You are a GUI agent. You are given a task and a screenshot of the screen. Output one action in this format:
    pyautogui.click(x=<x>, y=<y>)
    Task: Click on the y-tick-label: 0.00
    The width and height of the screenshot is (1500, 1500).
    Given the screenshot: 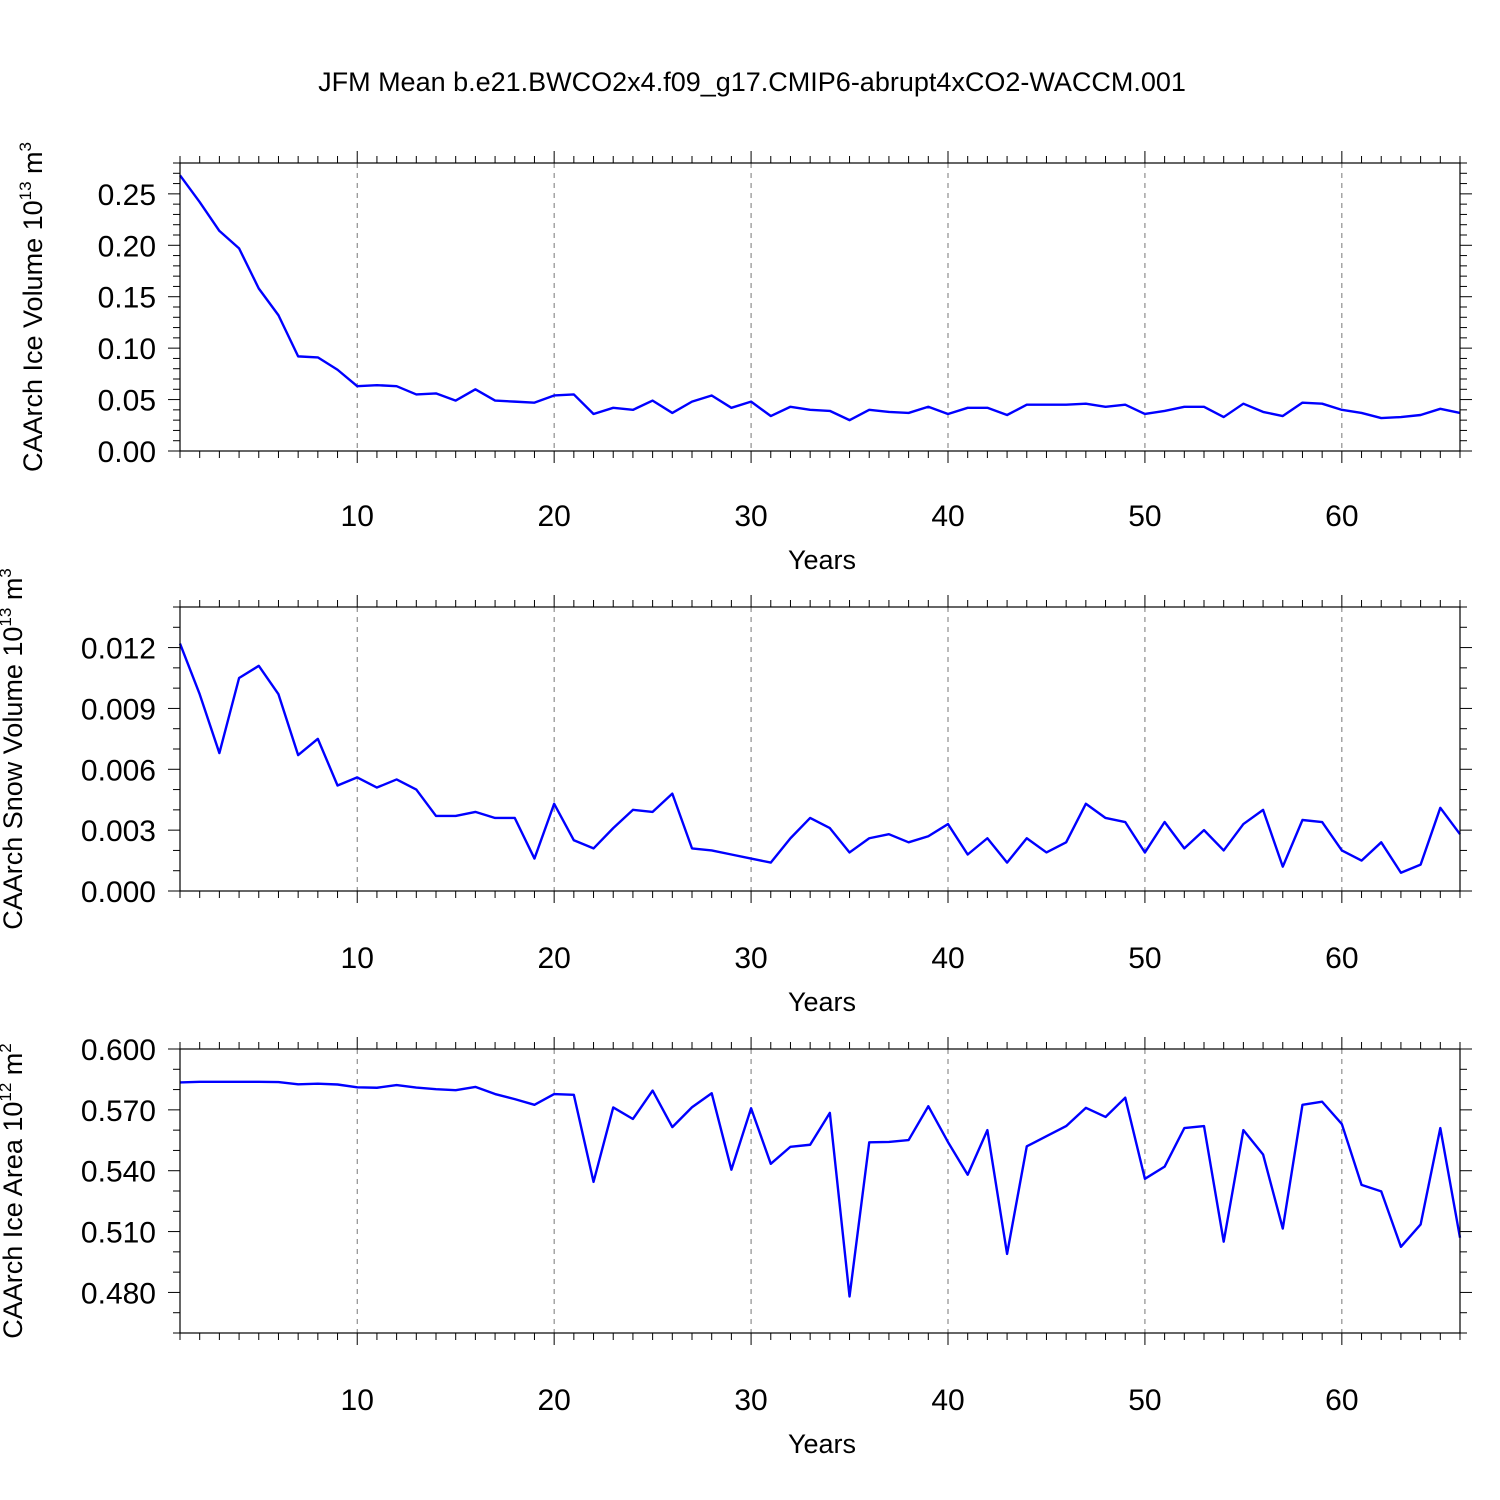 What is the action you would take?
    pyautogui.click(x=127, y=452)
    